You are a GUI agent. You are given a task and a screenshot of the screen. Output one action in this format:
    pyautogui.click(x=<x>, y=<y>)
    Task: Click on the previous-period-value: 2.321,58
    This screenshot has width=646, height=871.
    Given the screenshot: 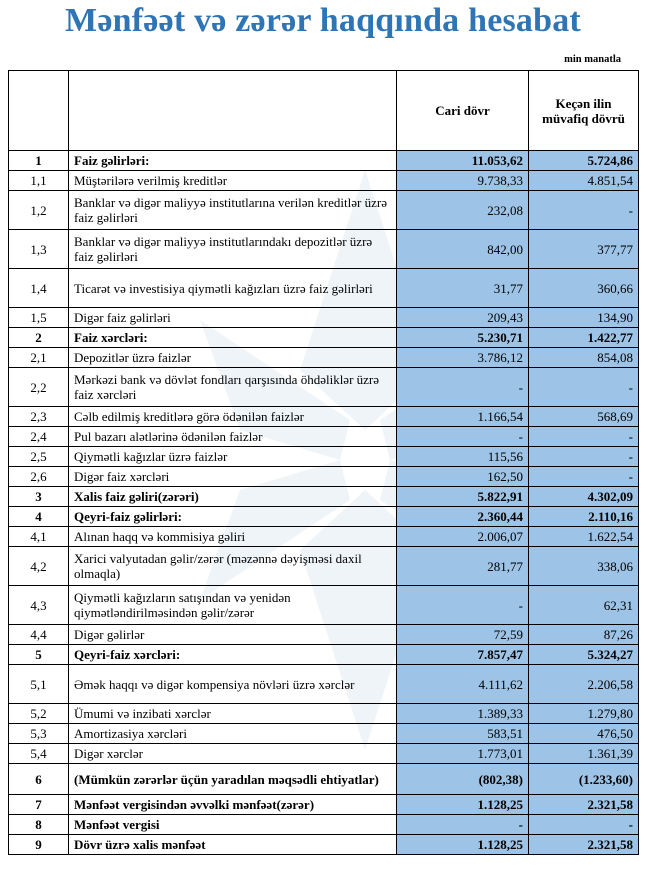 What is the action you would take?
    pyautogui.click(x=583, y=844)
    